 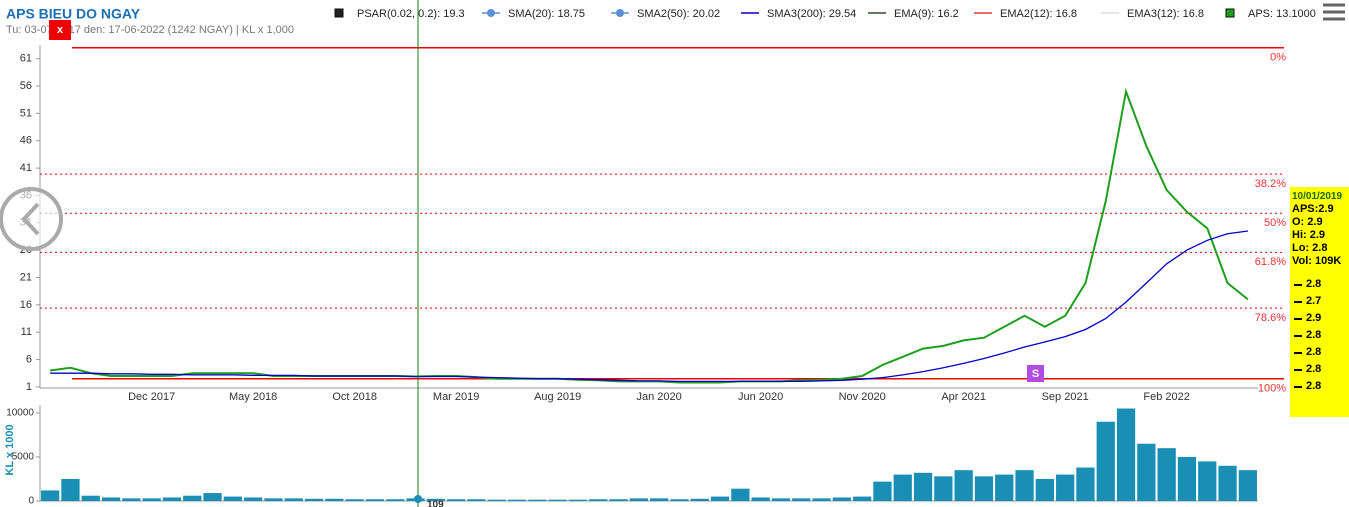 What do you see at coordinates (1270, 262) in the screenshot?
I see `fib-label: 61.8%` at bounding box center [1270, 262].